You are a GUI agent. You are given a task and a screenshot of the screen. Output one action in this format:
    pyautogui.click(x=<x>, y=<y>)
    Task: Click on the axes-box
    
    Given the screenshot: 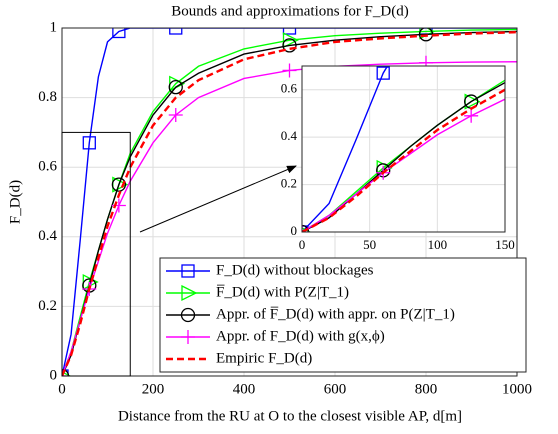 What is the action you would take?
    pyautogui.click(x=403, y=149)
    